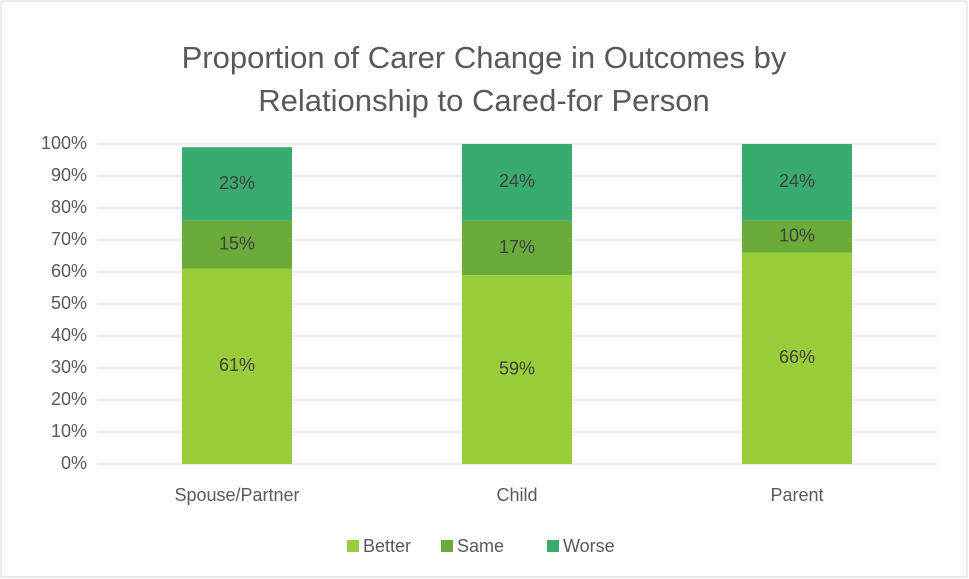 The width and height of the screenshot is (969, 579). I want to click on data-label: 66%, so click(797, 357).